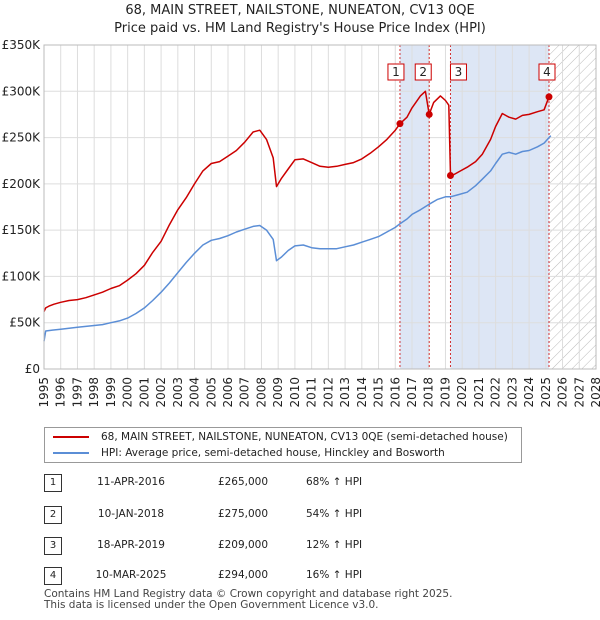  Describe the element at coordinates (22, 230) in the screenshot. I see `y-tick-label: £150K` at that location.